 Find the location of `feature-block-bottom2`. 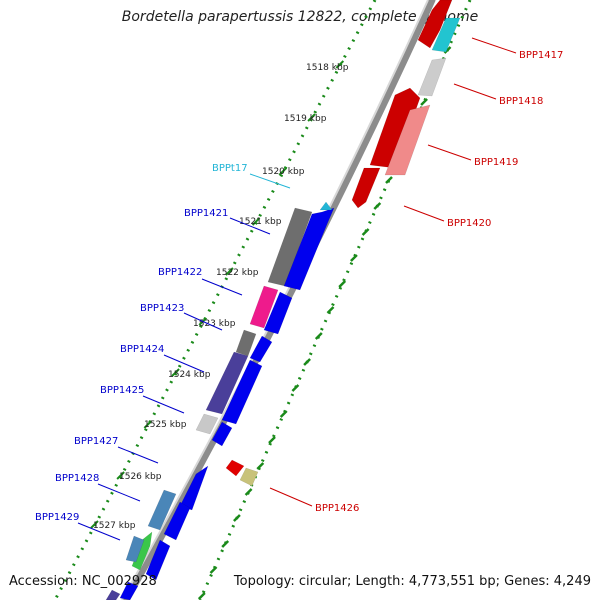

feature-block-bottom2 is located at coordinates (113, 594).